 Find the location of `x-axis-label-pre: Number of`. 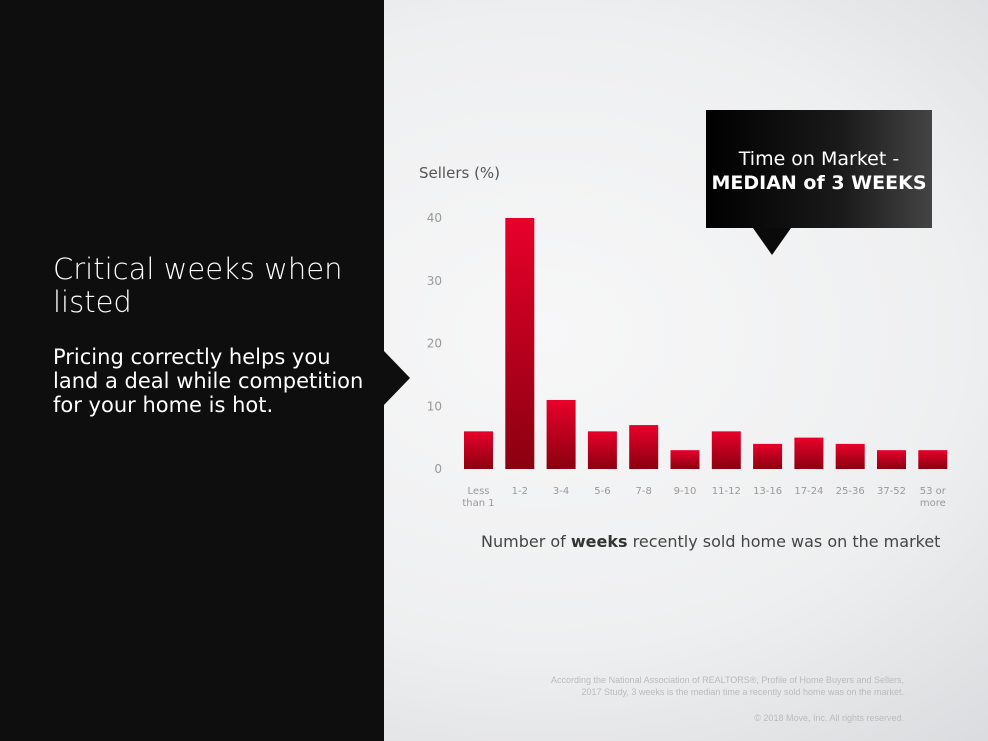

x-axis-label-pre: Number of is located at coordinates (526, 541).